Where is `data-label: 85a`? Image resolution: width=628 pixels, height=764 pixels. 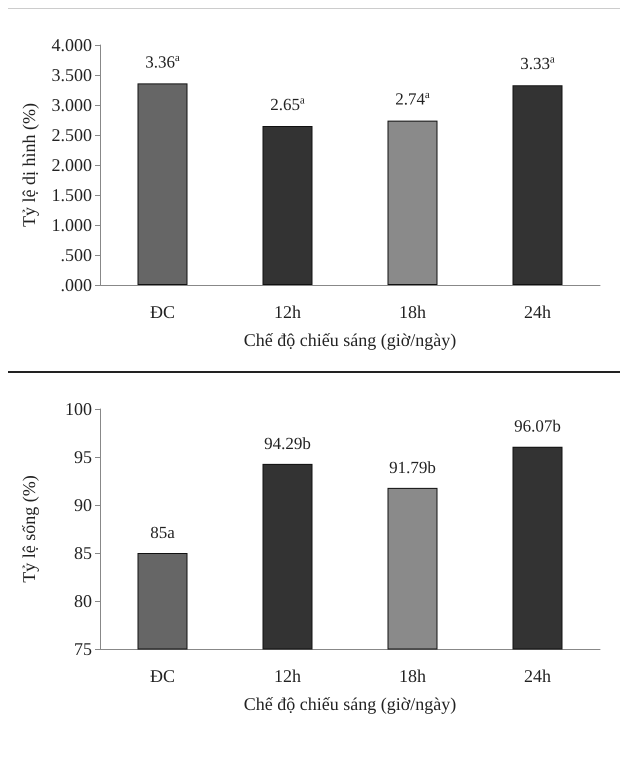 data-label: 85a is located at coordinates (163, 532).